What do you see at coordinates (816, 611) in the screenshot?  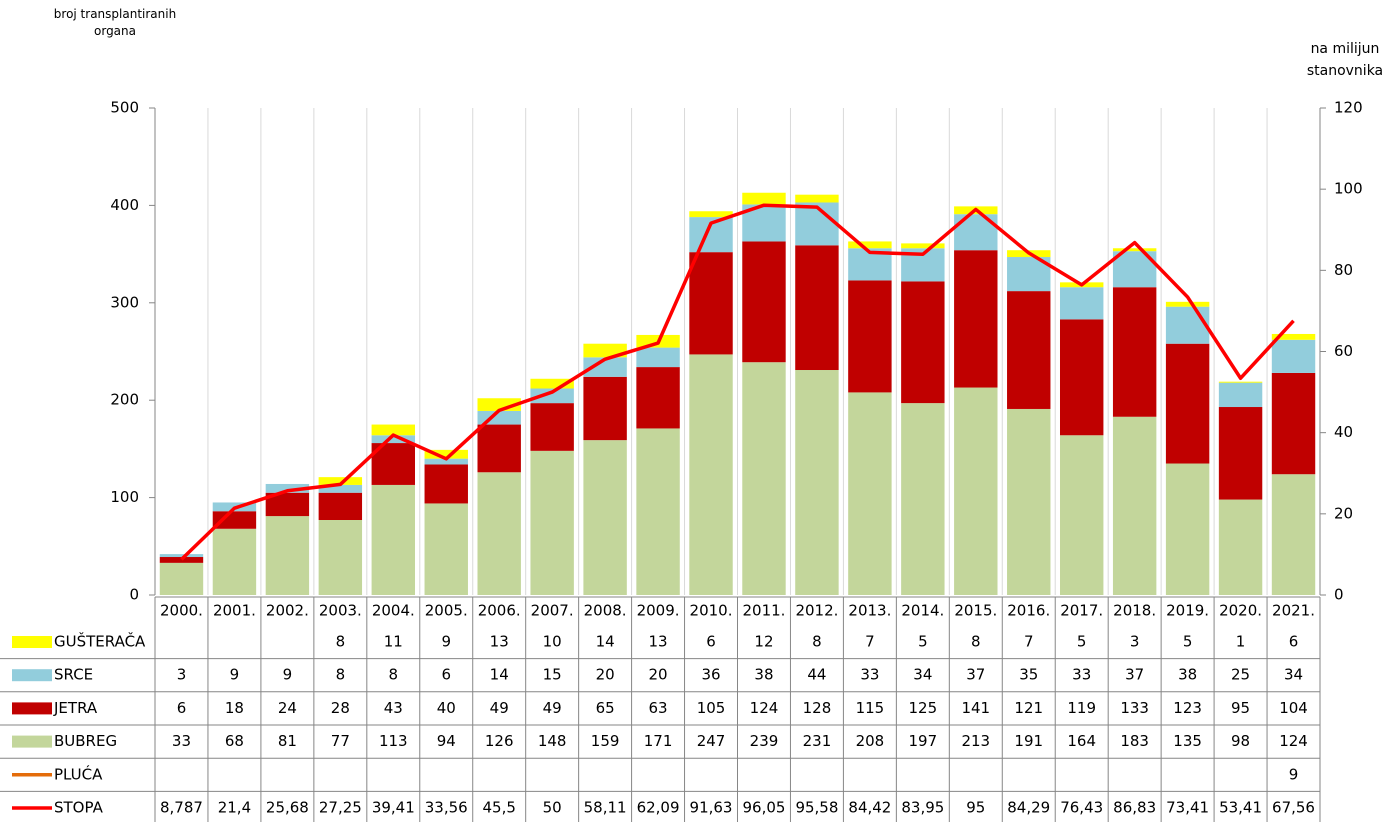 I see `x-tick-label: 2012.` at bounding box center [816, 611].